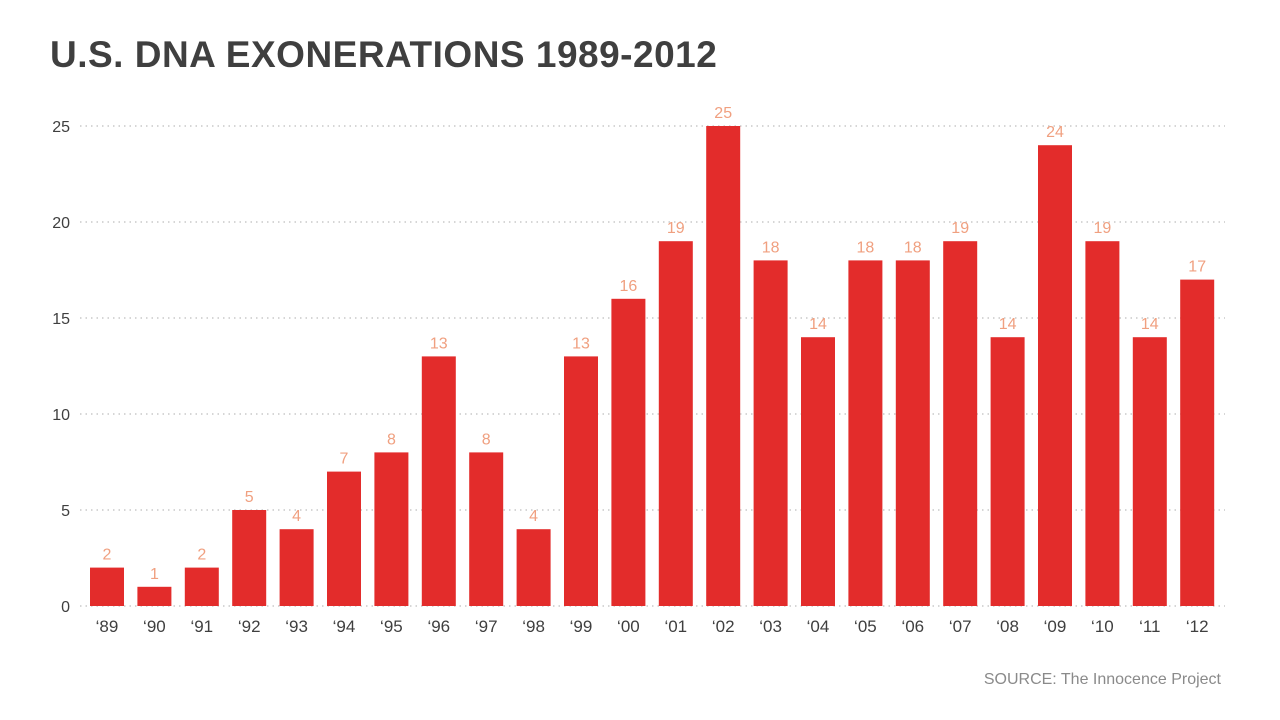 This screenshot has width=1280, height=720. I want to click on x-tick-label: ‘09, so click(1055, 626).